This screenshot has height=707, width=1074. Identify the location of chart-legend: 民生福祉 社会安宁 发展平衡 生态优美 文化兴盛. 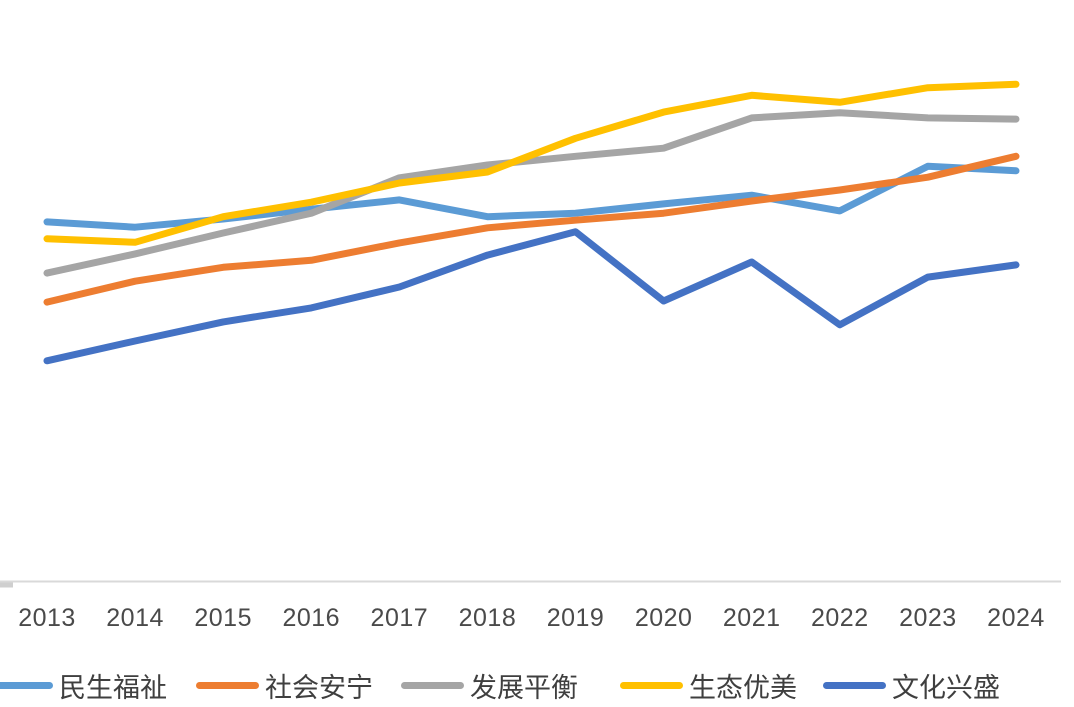
(537, 685).